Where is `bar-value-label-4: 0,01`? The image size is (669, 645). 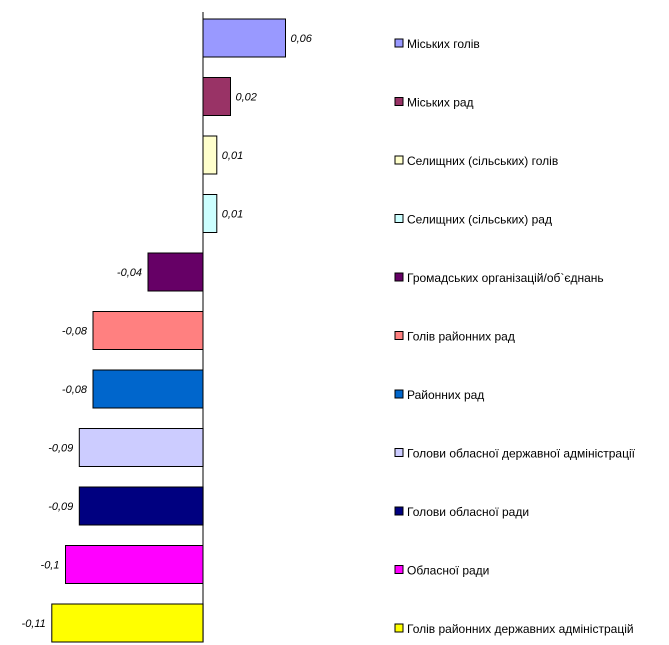
bar-value-label-4: 0,01 is located at coordinates (232, 215).